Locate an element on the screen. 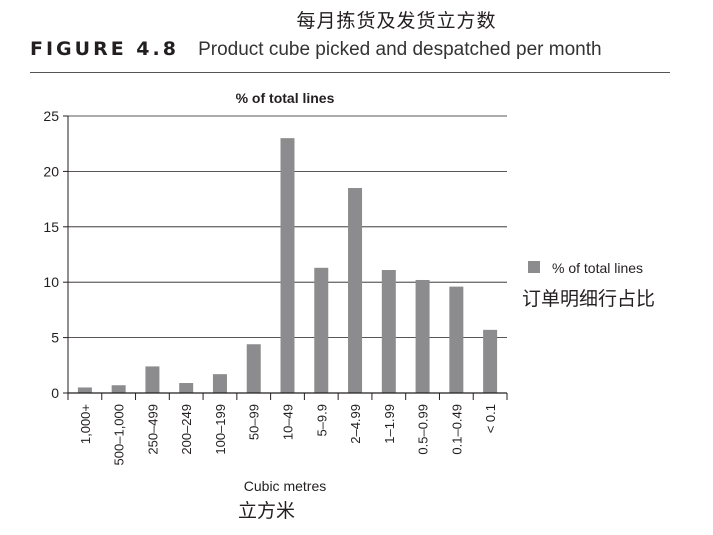 The width and height of the screenshot is (713, 535). y-axis: 0 5 10 15 20 25 is located at coordinates (56, 254).